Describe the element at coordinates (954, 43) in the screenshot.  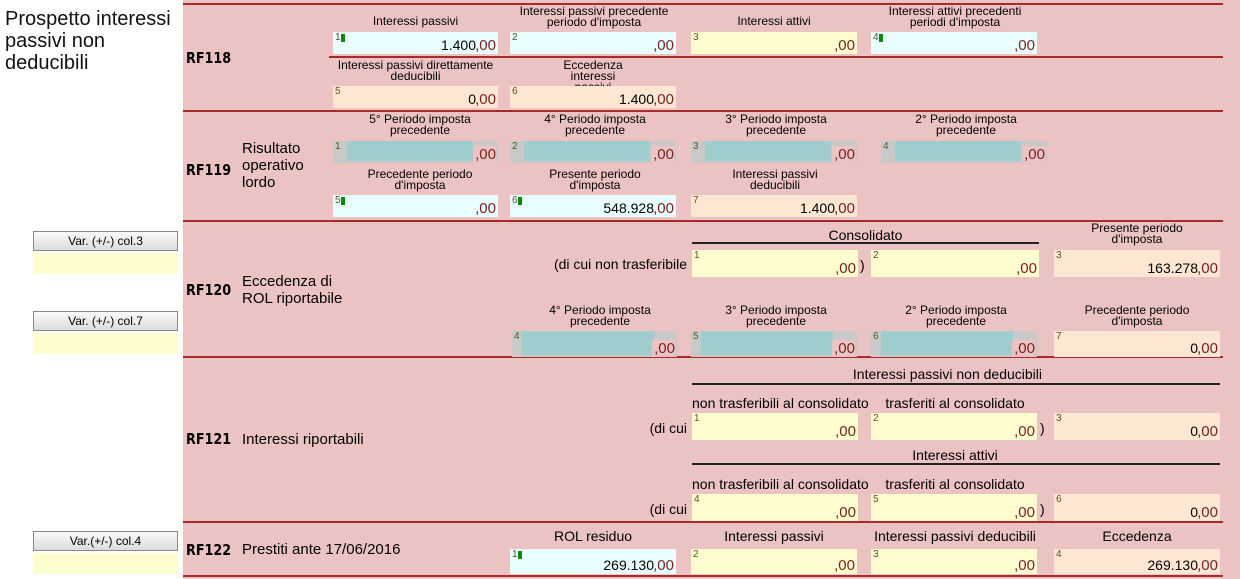
I see `rf118-c4-field: 4 ,00` at that location.